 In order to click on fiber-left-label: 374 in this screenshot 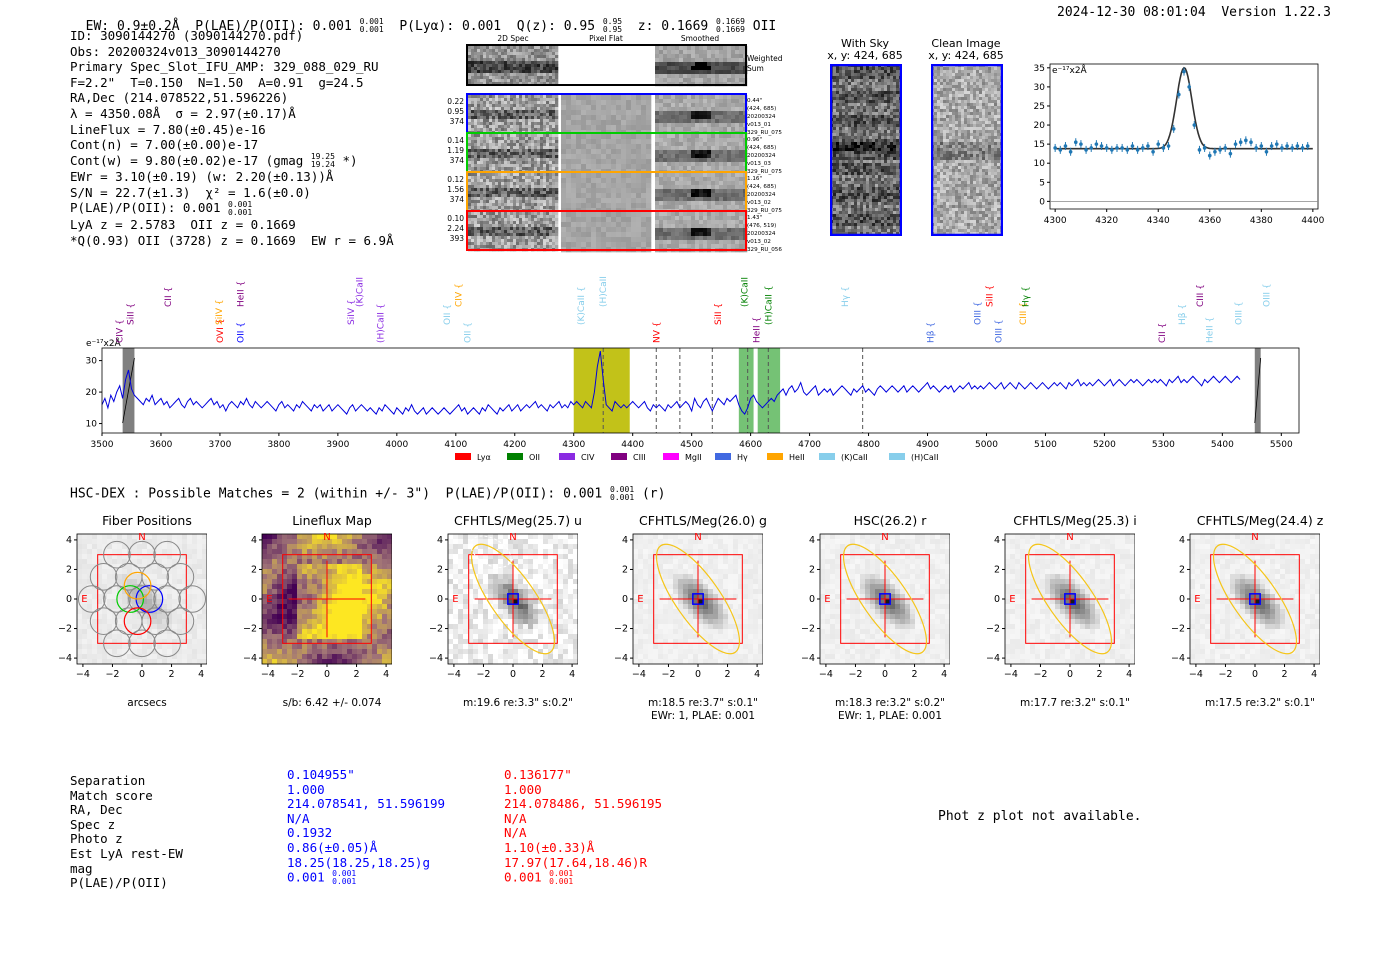, I will do `click(457, 160)`.